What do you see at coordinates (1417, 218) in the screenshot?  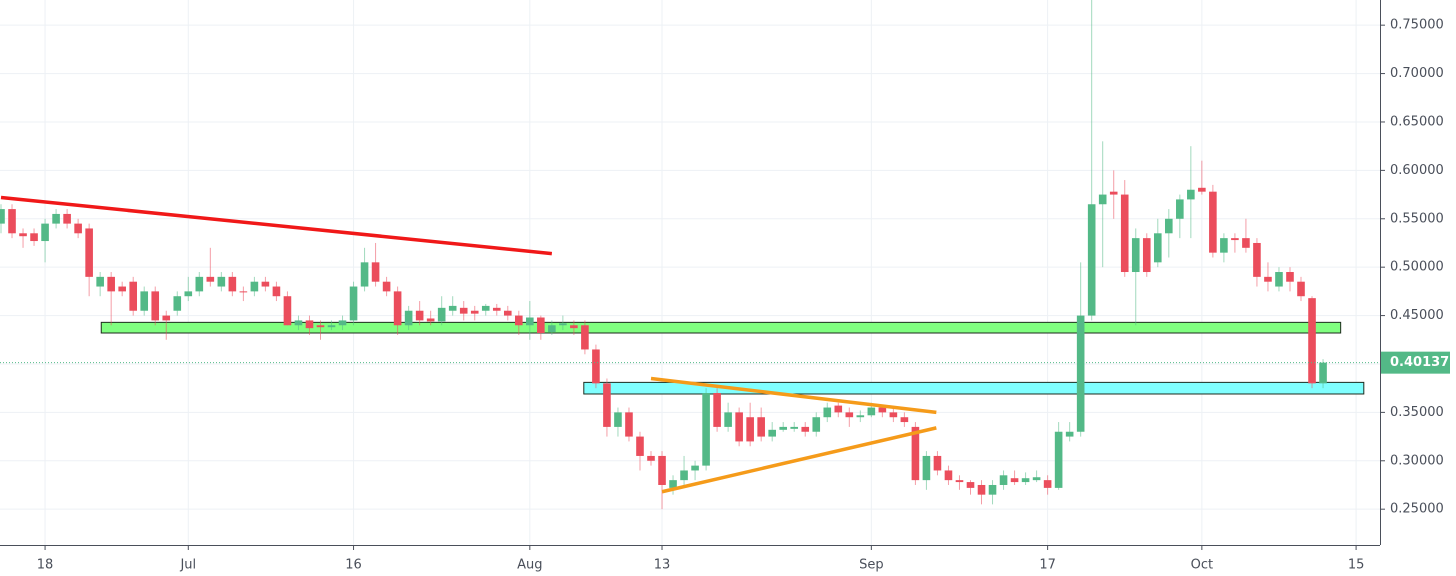 I see `y-tick-label: 0.55000` at bounding box center [1417, 218].